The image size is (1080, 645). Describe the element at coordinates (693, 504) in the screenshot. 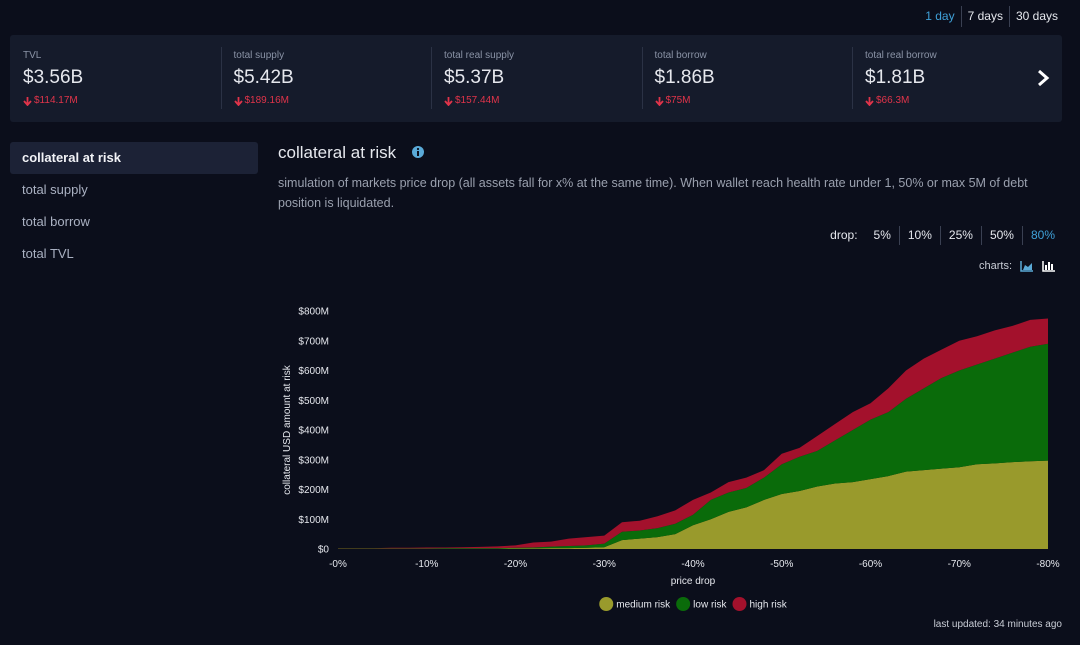

I see `area` at that location.